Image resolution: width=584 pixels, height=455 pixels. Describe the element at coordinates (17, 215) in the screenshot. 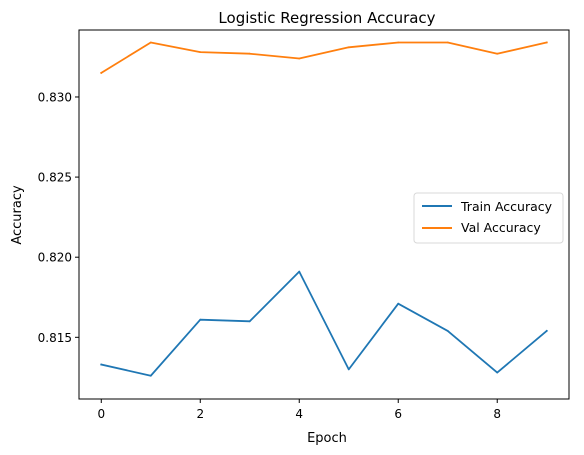

I see `y-axis-label: Accuracy` at that location.